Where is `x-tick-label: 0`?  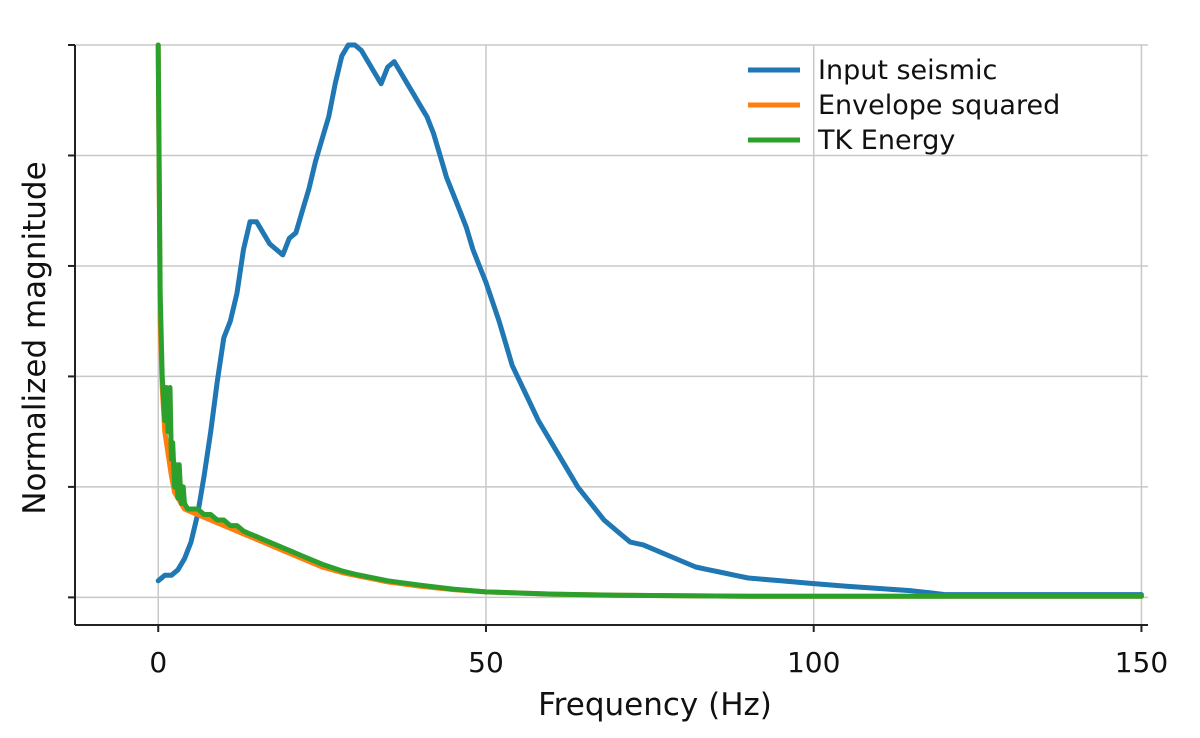 x-tick-label: 0 is located at coordinates (158, 662).